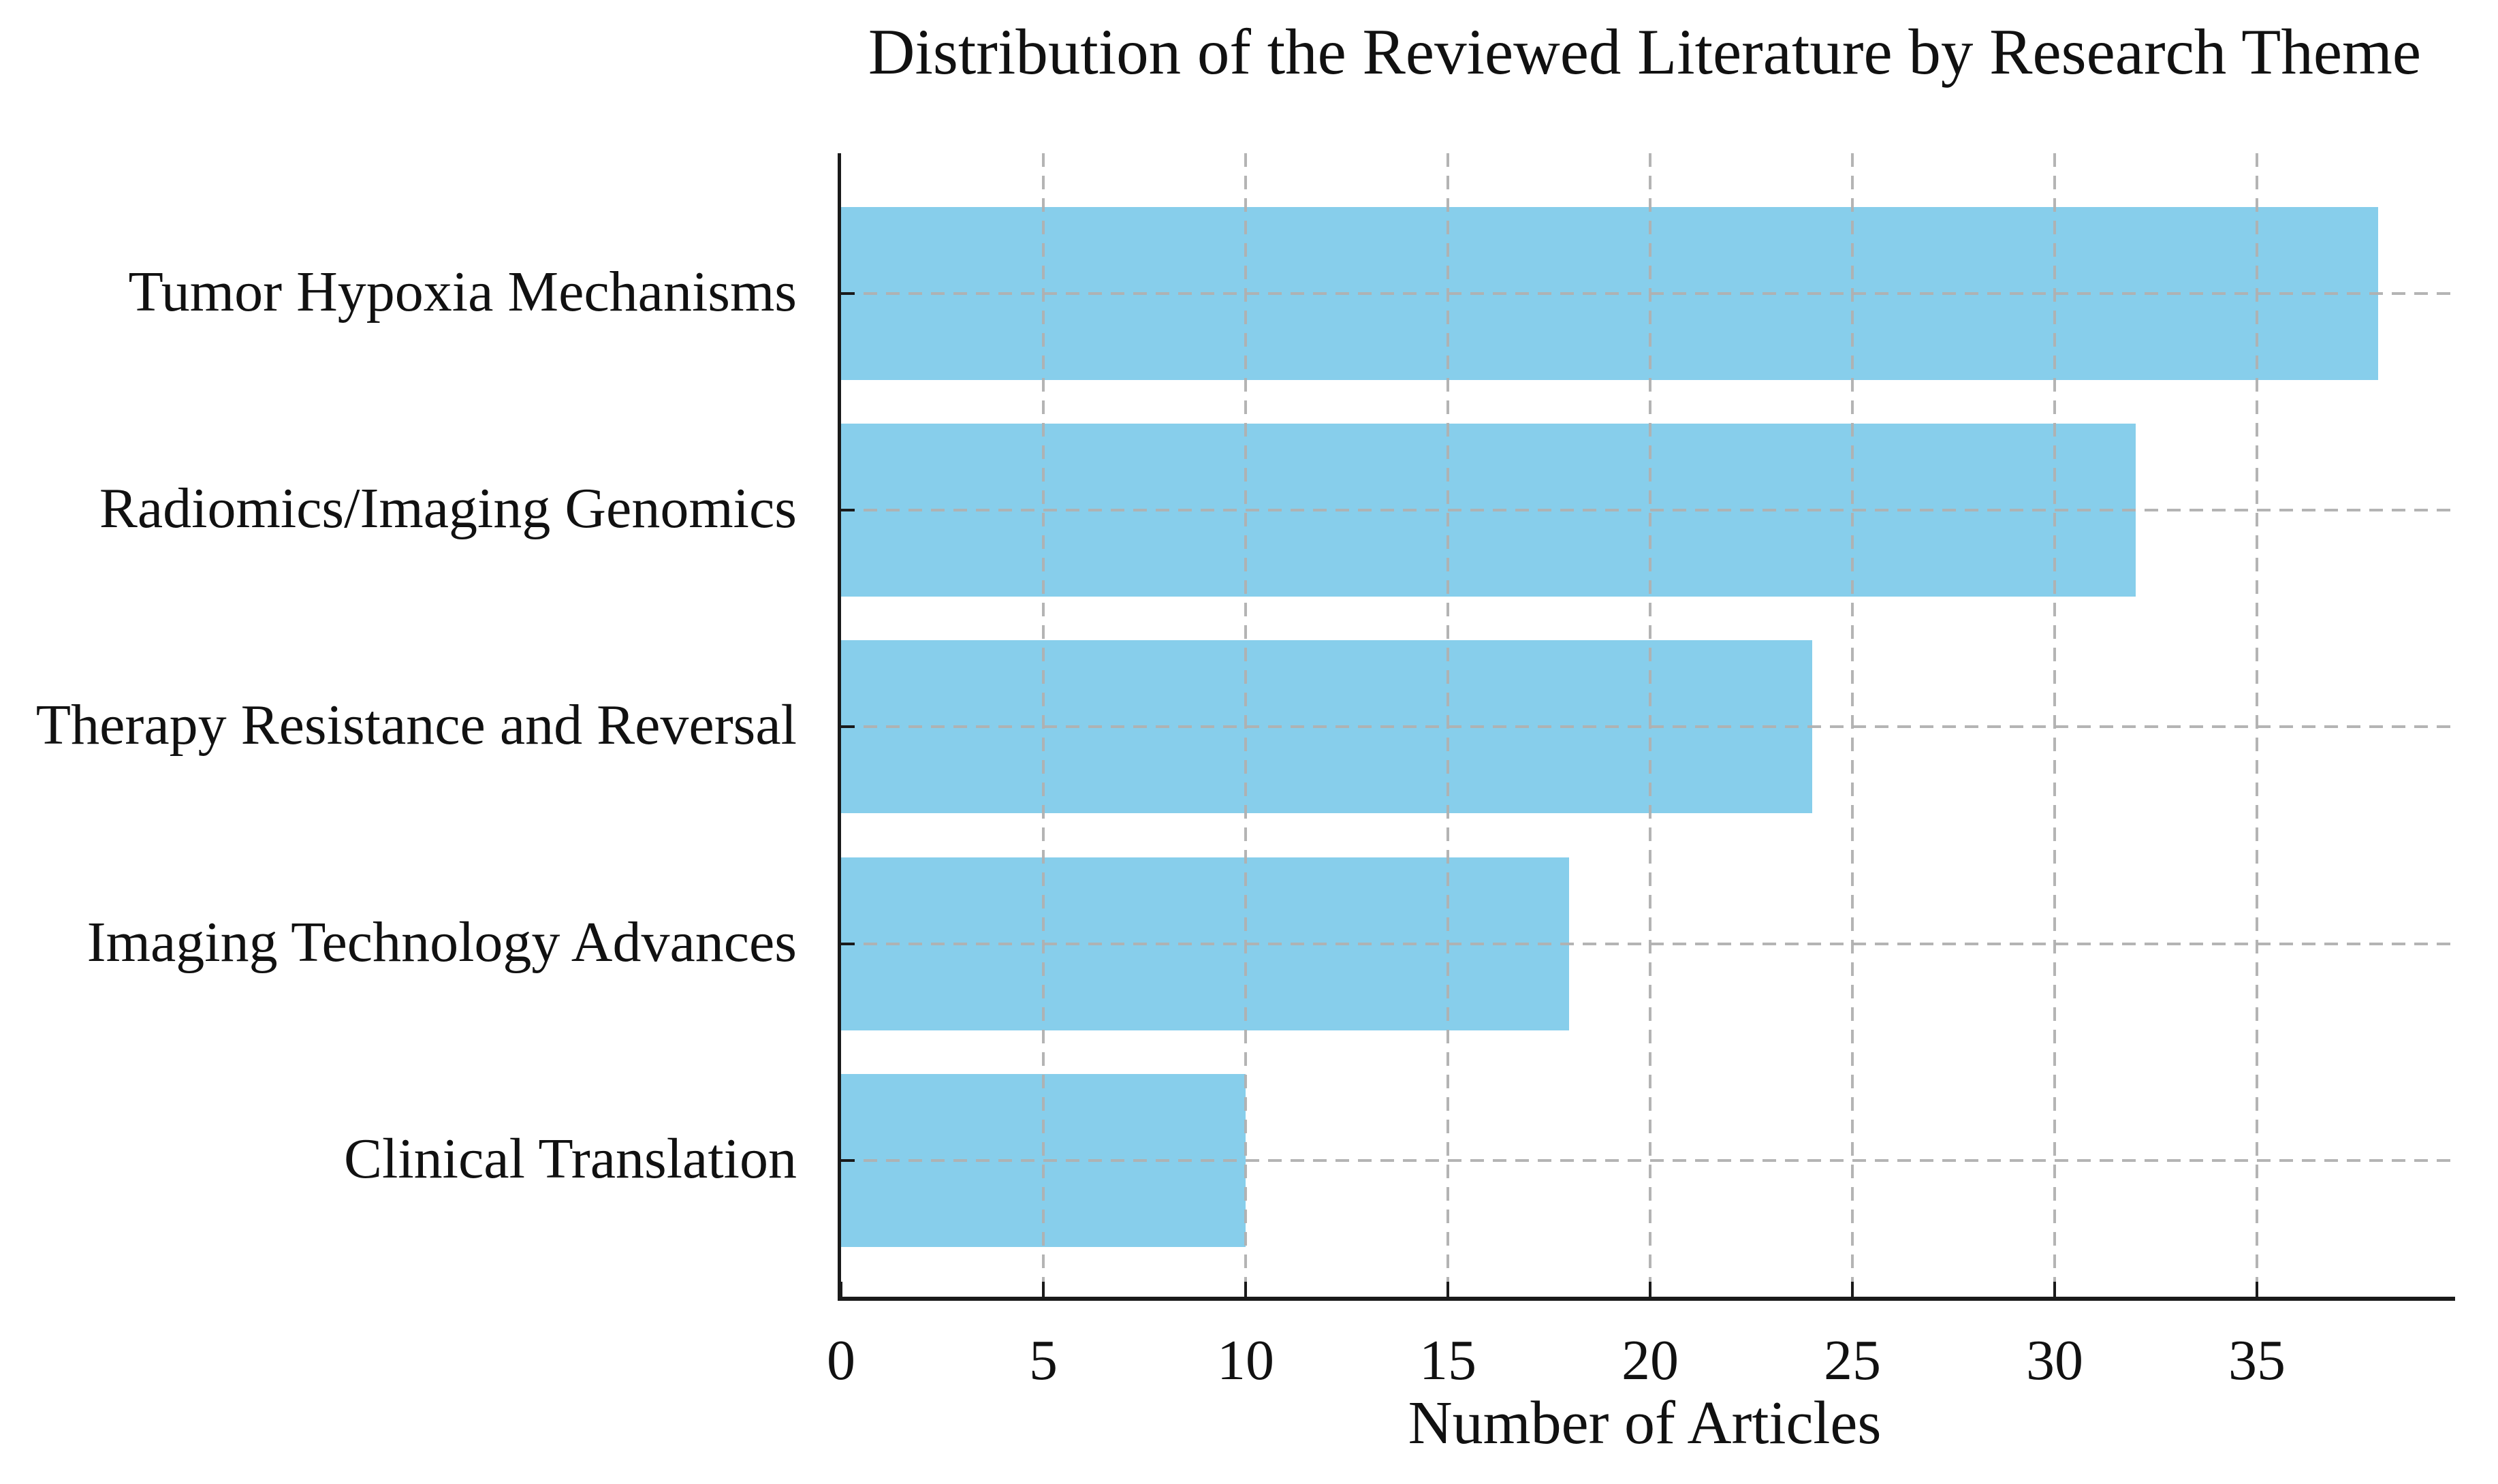 This screenshot has height=1484, width=2498. Describe the element at coordinates (448, 509) in the screenshot. I see `category-label-2: Radiomics/Imaging Genomics` at that location.